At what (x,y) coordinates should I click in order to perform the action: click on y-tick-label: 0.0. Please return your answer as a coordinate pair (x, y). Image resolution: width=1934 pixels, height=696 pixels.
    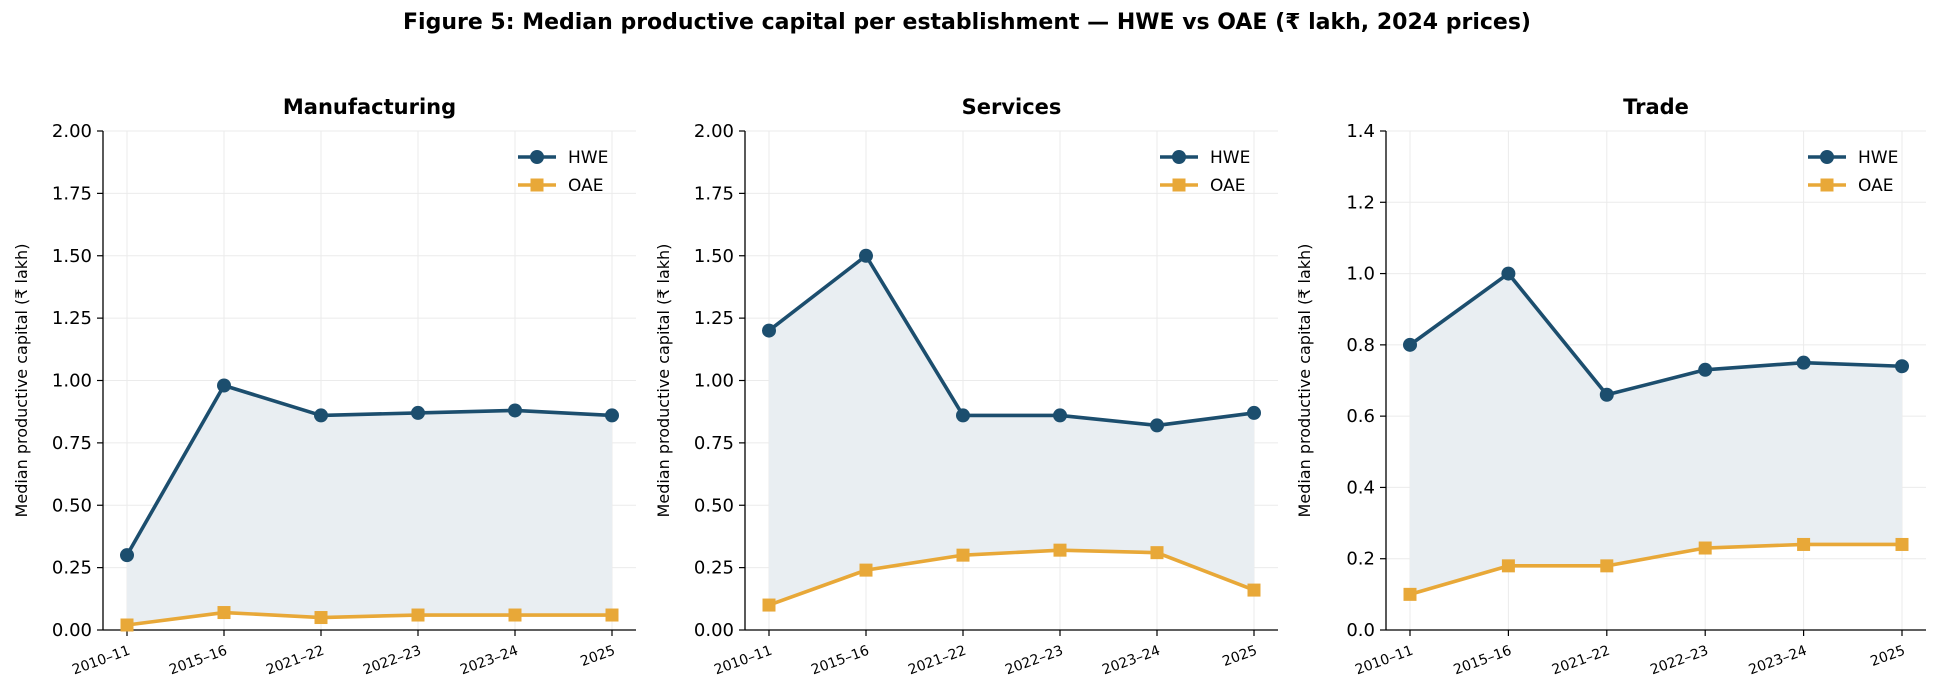
    Looking at the image, I should click on (1360, 630).